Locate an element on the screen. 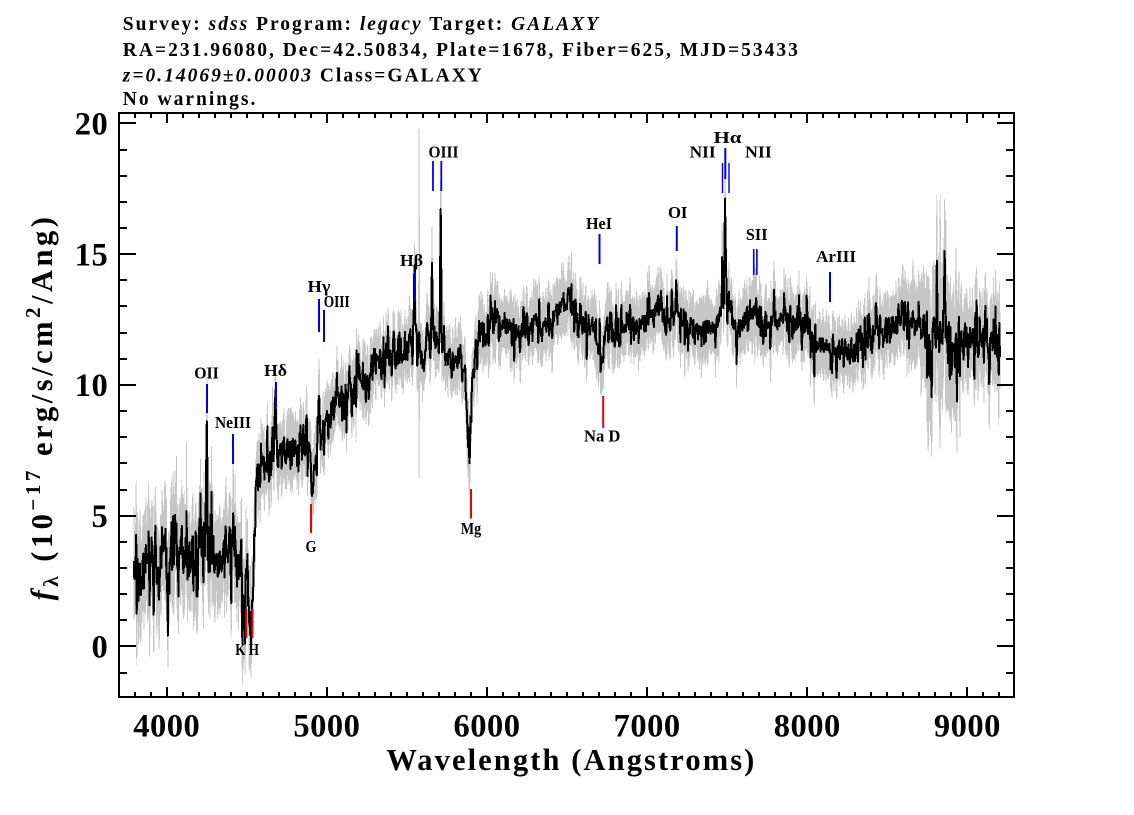 The width and height of the screenshot is (1134, 815). svg-text: 8000 is located at coordinates (807, 727).